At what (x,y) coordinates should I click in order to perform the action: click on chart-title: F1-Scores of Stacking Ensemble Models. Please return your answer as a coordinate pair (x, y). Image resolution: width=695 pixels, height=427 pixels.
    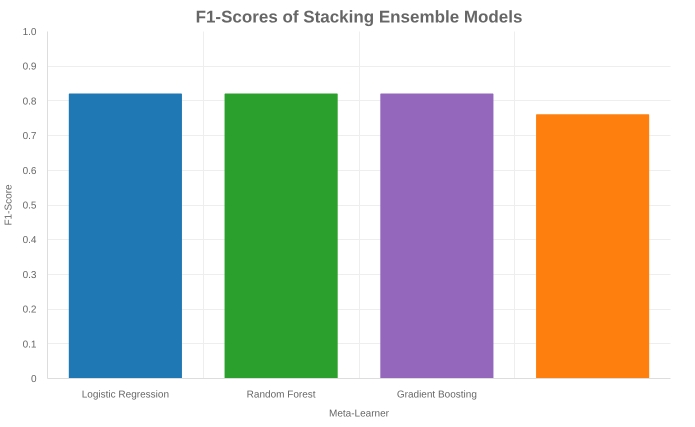
    Looking at the image, I should click on (359, 17).